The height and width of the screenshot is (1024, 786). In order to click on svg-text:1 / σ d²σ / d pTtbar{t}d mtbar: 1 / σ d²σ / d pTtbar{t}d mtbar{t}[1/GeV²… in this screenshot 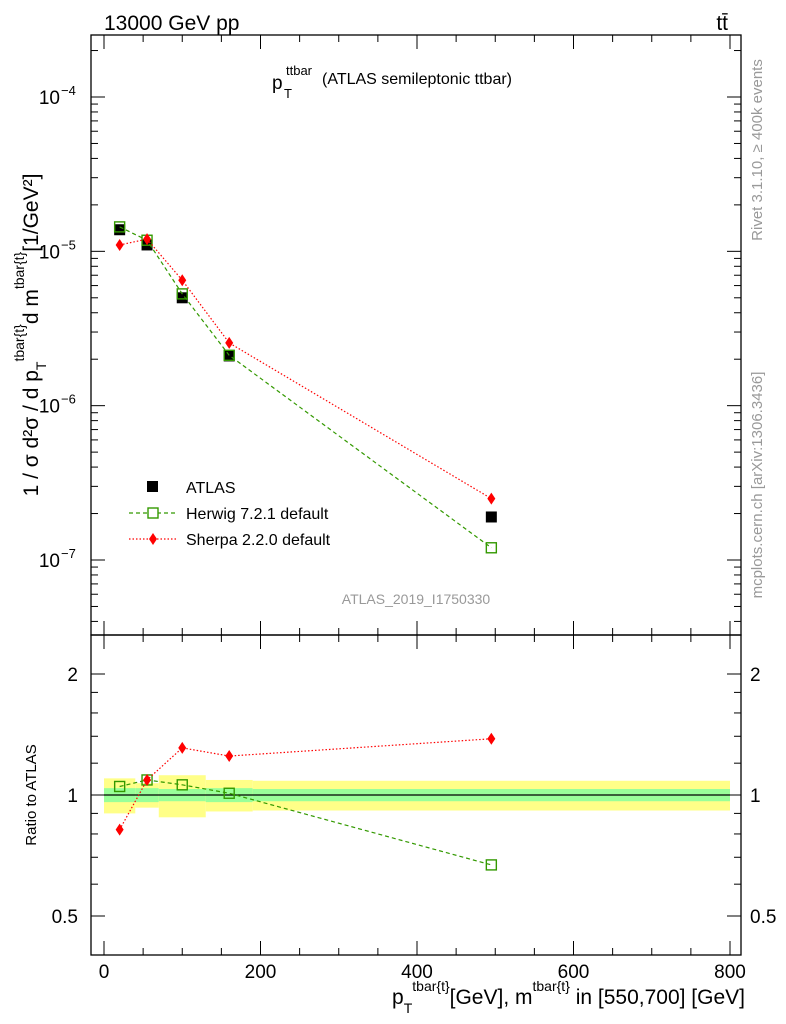, I will do `click(30, 335)`.